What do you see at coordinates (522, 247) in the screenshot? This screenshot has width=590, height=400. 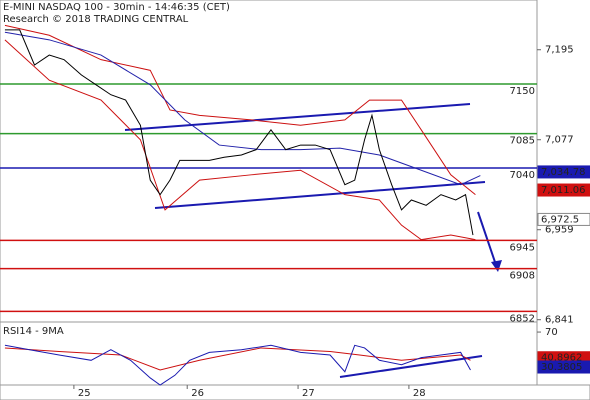 I see `level-label: 6945` at bounding box center [522, 247].